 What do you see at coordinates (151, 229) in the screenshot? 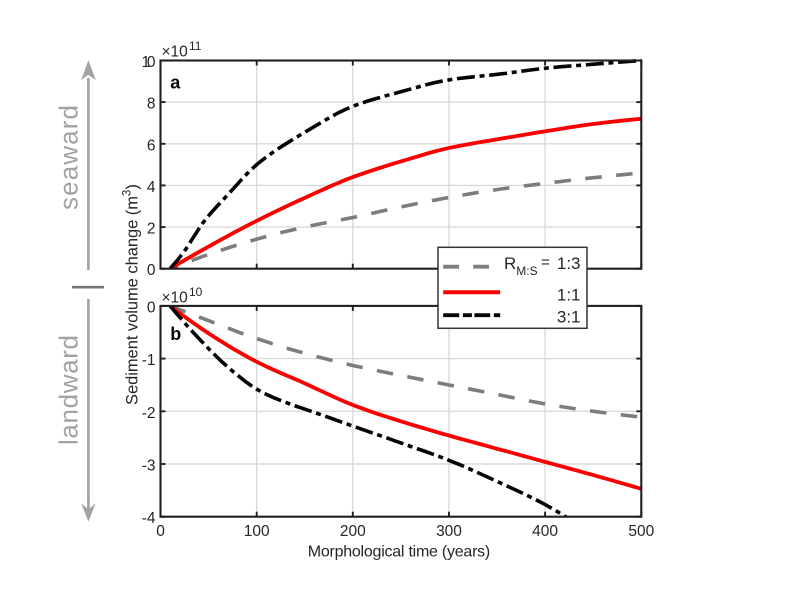
I see `svg-text: 2` at bounding box center [151, 229].